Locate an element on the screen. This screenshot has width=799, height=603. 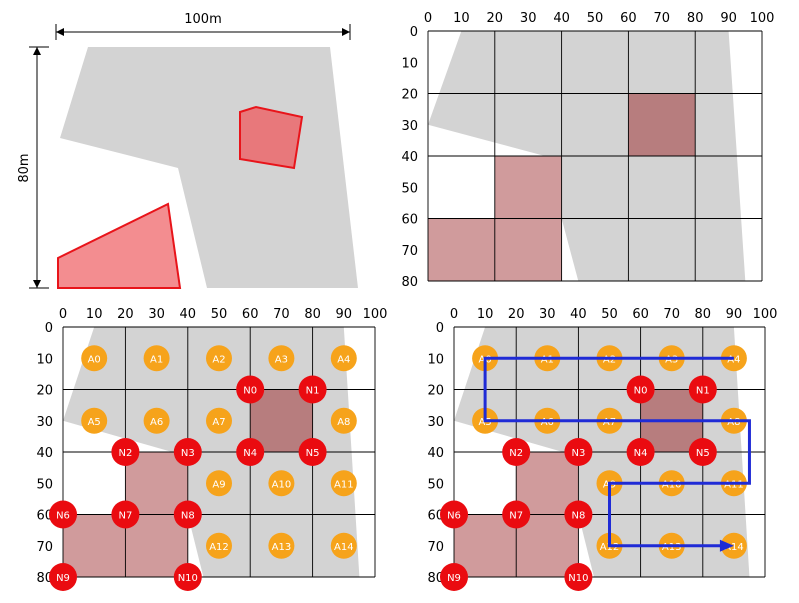
area-node-a5 is located at coordinates (94, 420).